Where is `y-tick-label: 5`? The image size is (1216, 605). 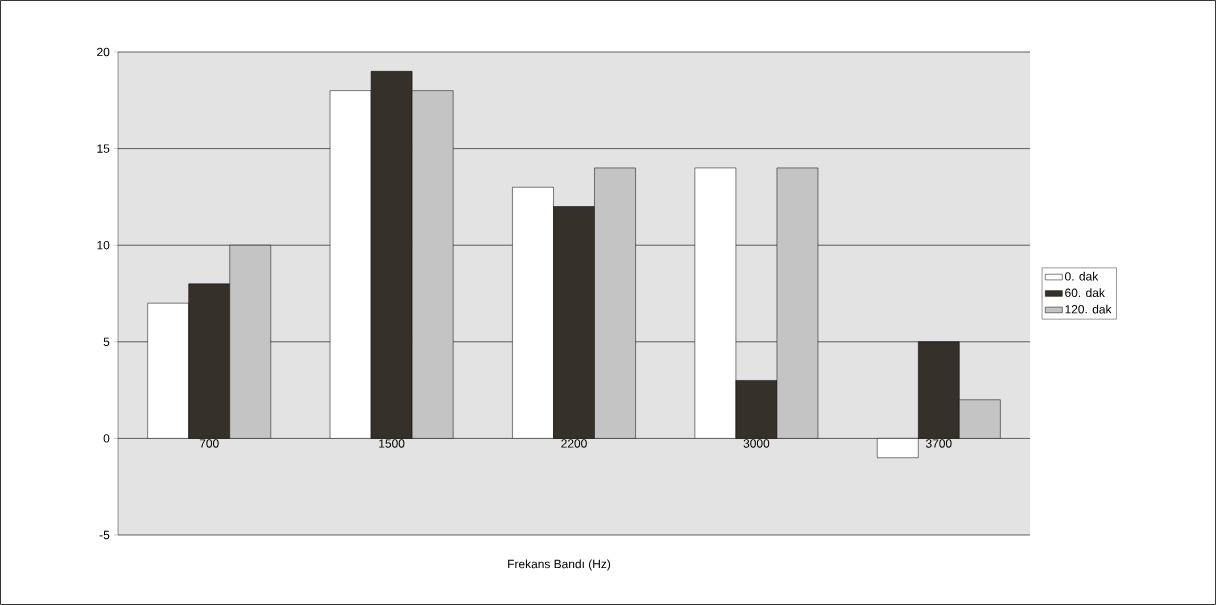
y-tick-label: 5 is located at coordinates (106, 341).